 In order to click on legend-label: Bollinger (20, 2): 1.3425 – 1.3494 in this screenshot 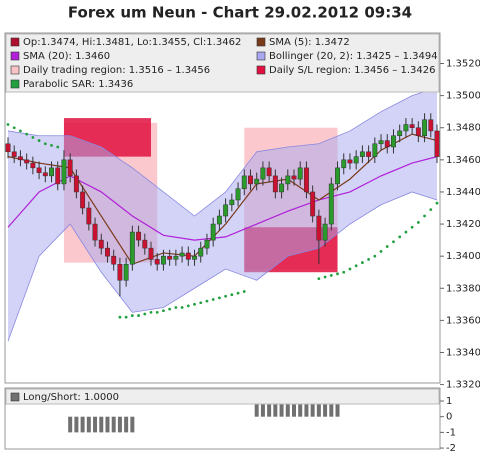, I will do `click(353, 56)`.